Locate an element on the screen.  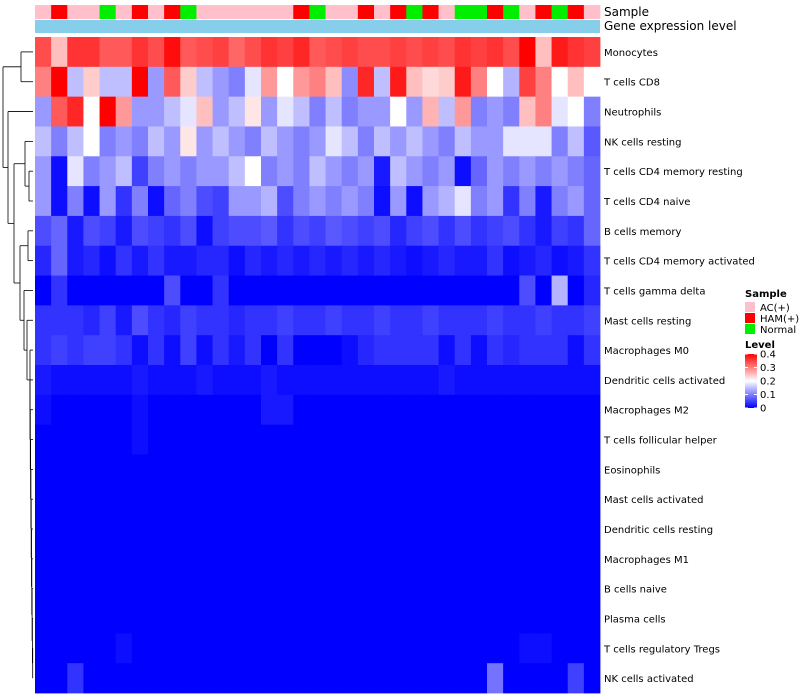
legend-sample-label: AC(+) is located at coordinates (775, 308).